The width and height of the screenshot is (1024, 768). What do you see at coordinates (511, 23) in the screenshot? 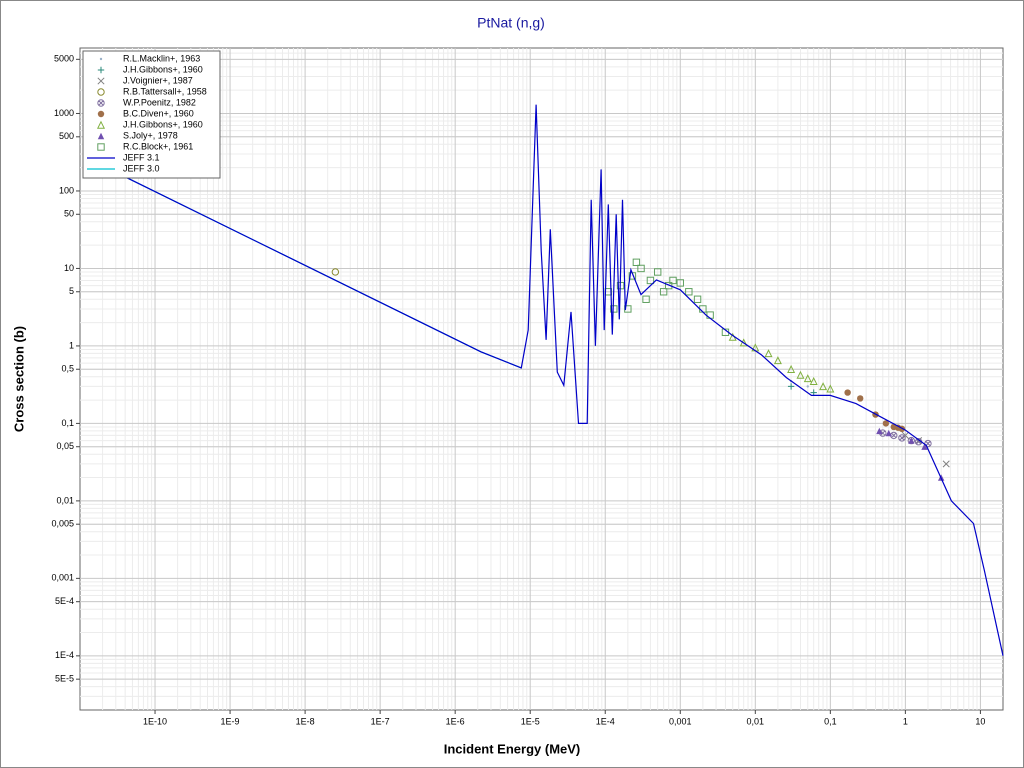
I see `chart-title: PtNat (n,g)` at bounding box center [511, 23].